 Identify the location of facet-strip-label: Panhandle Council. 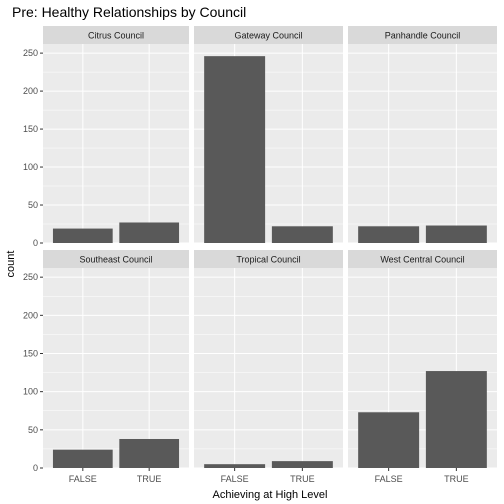
(423, 36).